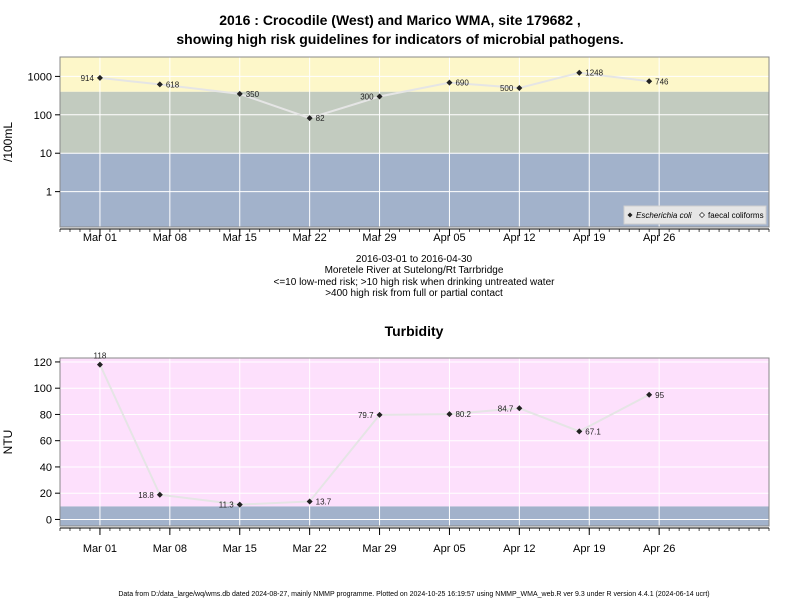 Image resolution: width=800 pixels, height=600 pixels. I want to click on y-axis-label: /100mL, so click(8, 142).